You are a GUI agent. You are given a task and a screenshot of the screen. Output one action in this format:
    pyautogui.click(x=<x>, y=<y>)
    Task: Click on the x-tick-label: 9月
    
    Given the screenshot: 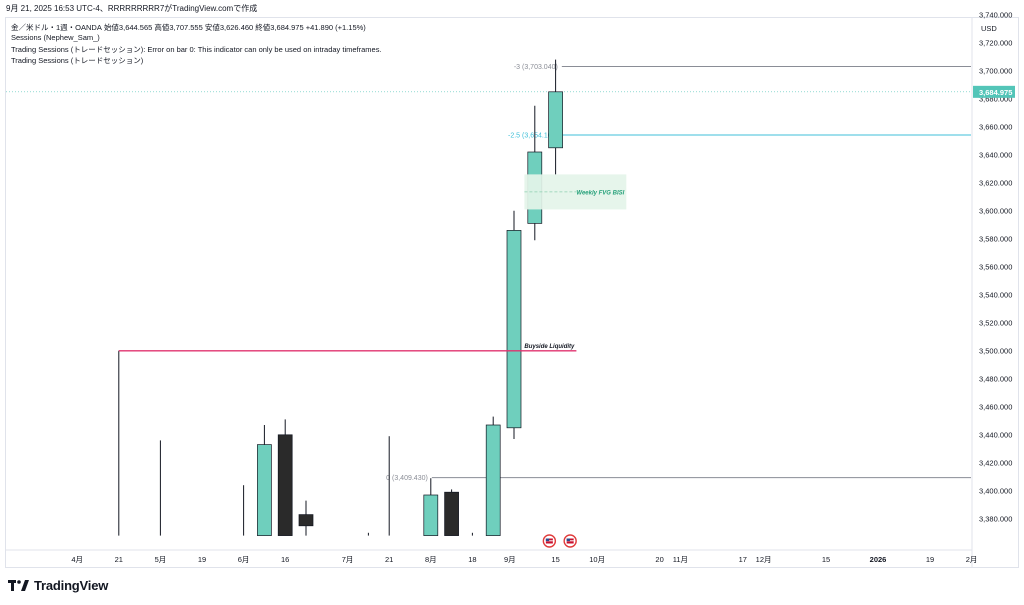 What is the action you would take?
    pyautogui.click(x=510, y=559)
    